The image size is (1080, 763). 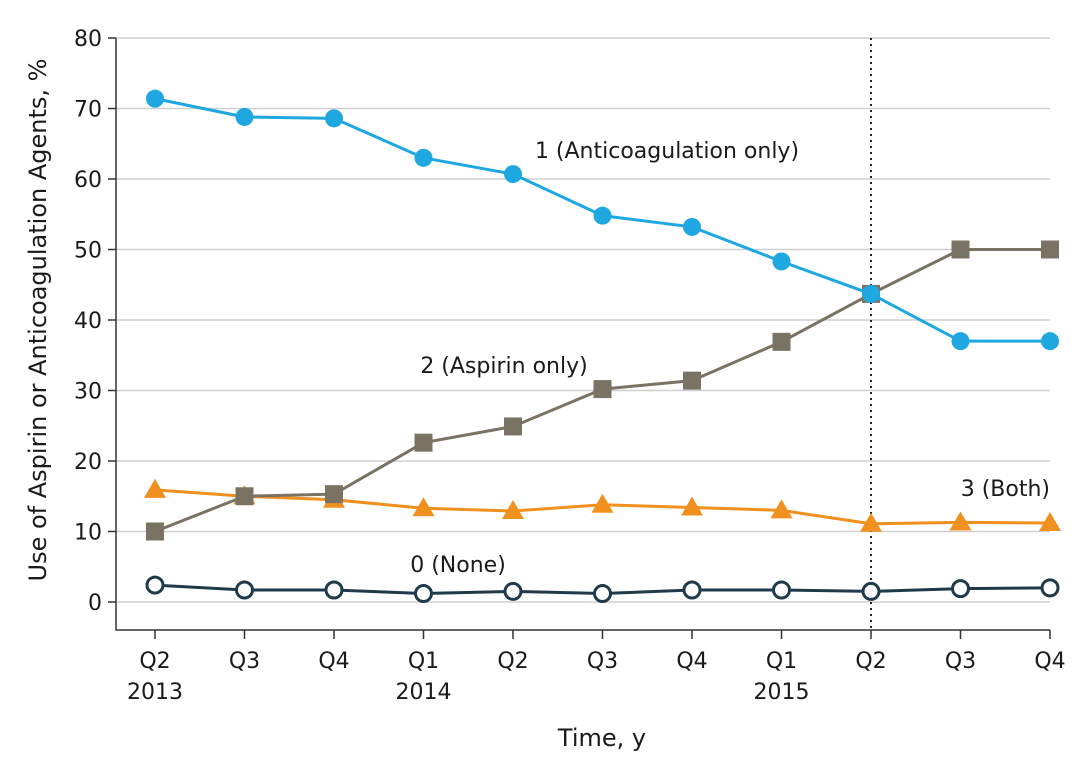 I want to click on x-year-label: 2015, so click(x=782, y=692).